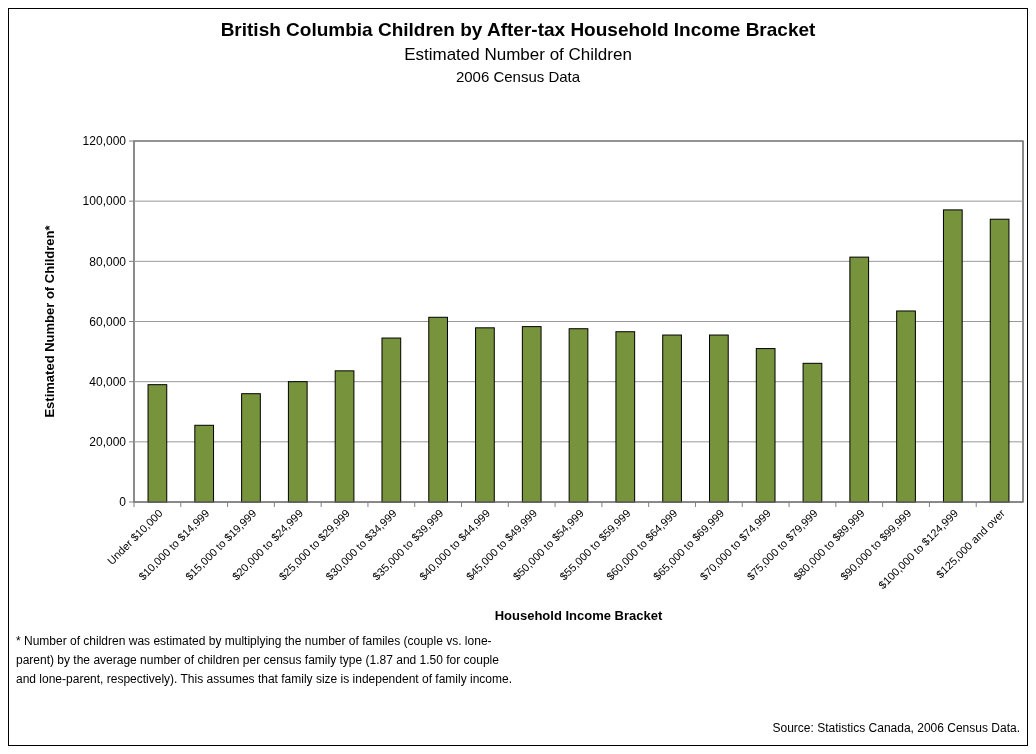  I want to click on y-tick-label: 80,000, so click(108, 261).